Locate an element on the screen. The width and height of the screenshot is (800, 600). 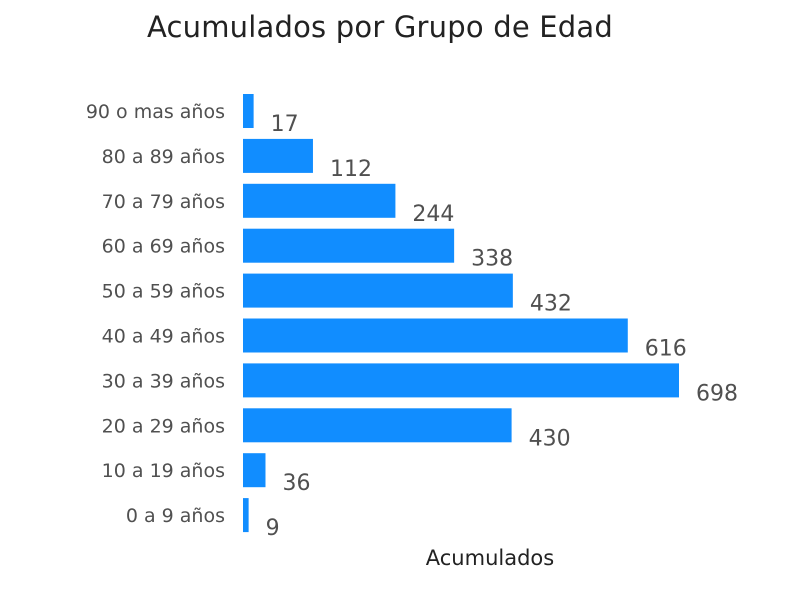
category-label: 40 a 49 años is located at coordinates (163, 337).